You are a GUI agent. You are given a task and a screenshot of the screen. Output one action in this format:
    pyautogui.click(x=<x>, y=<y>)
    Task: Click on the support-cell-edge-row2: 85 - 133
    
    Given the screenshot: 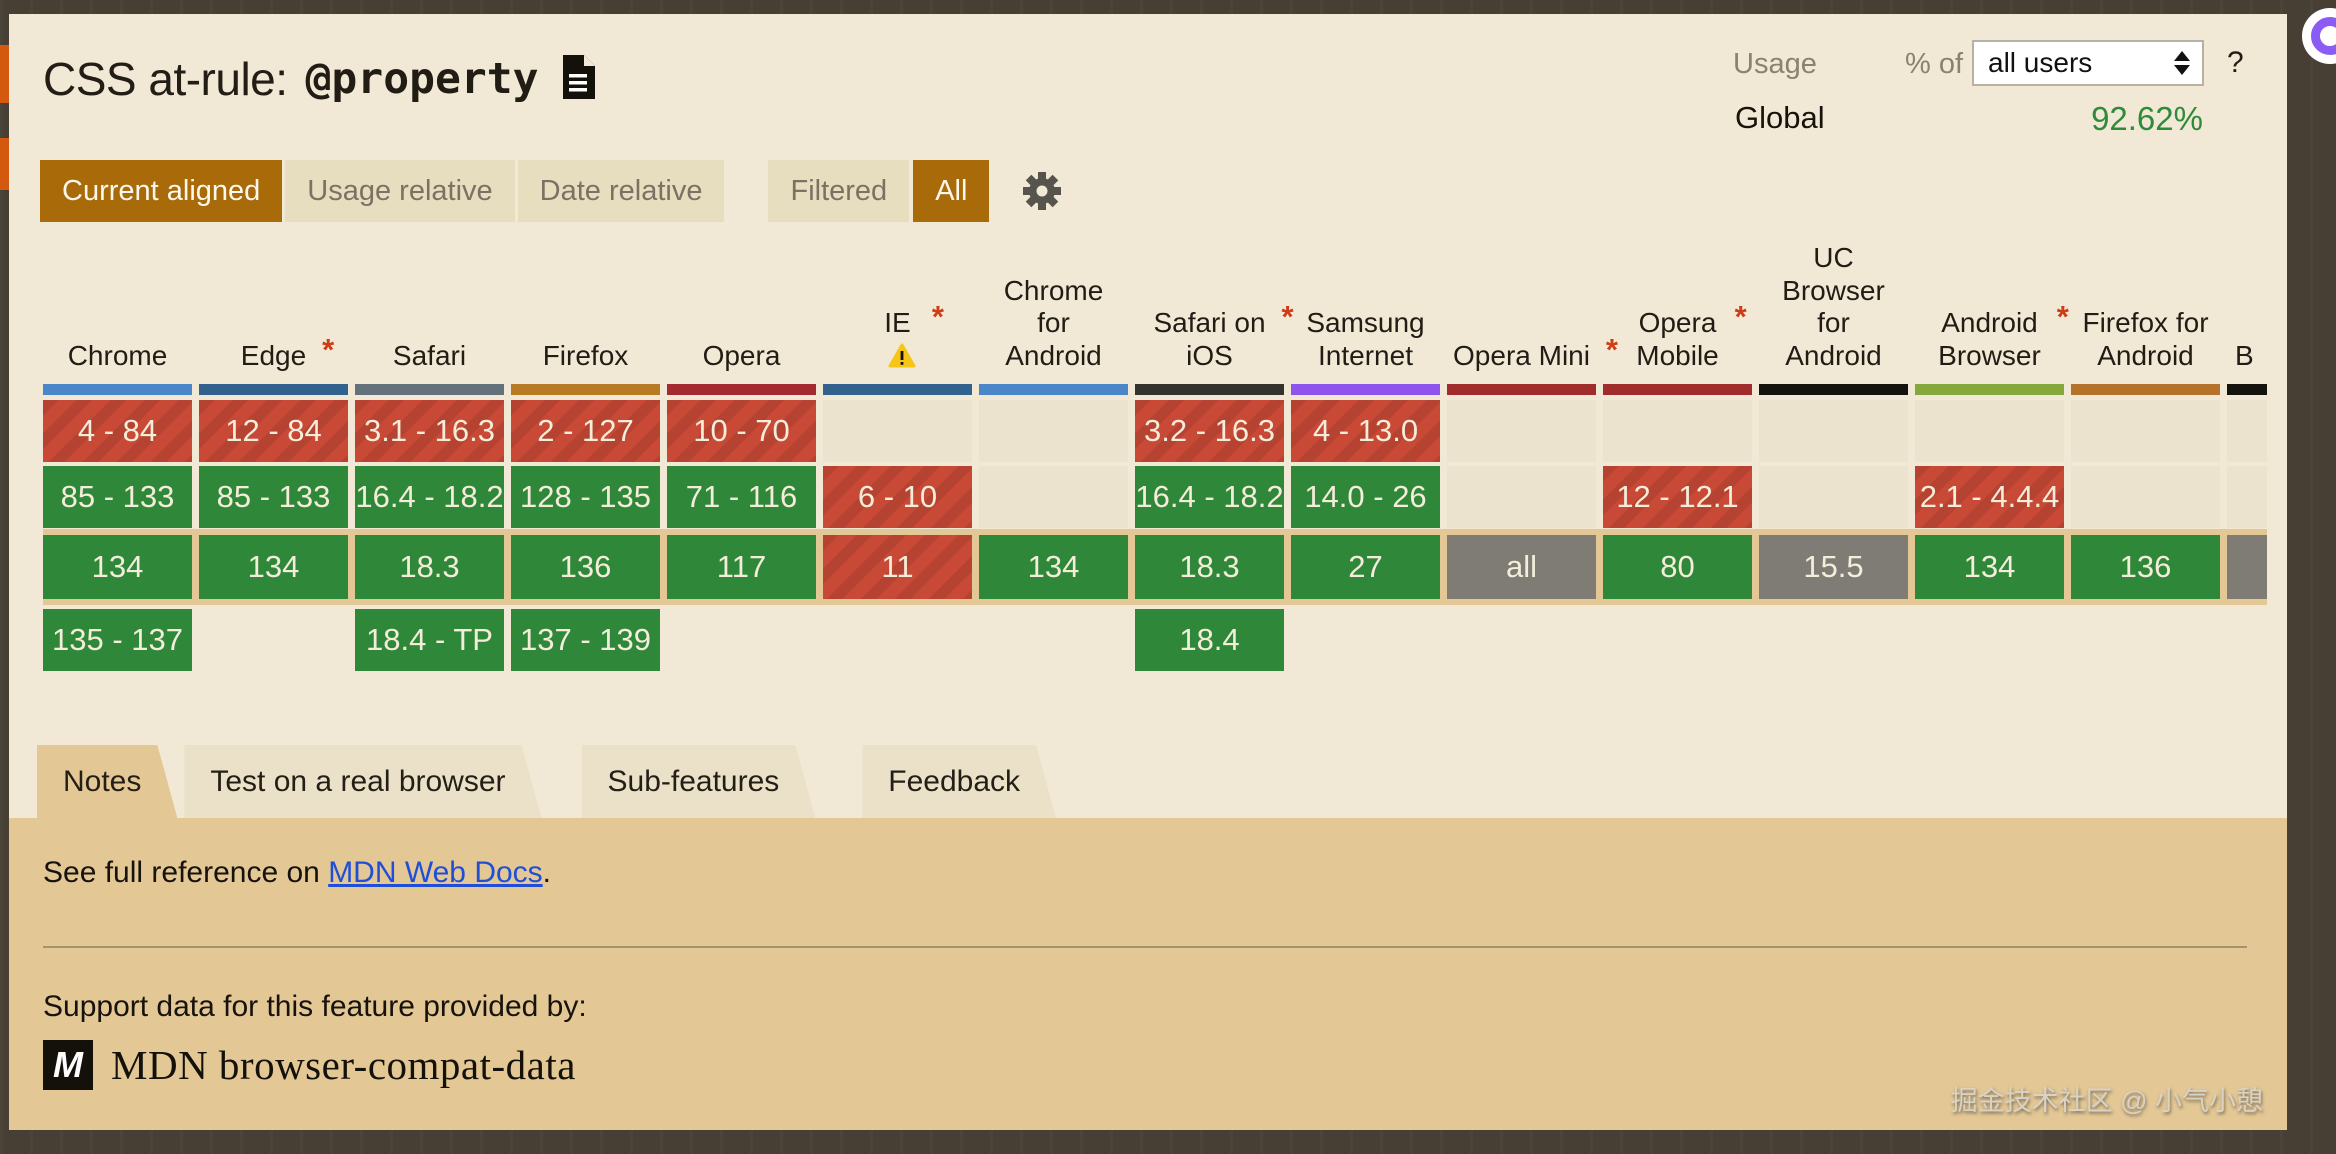 What is the action you would take?
    pyautogui.click(x=273, y=497)
    